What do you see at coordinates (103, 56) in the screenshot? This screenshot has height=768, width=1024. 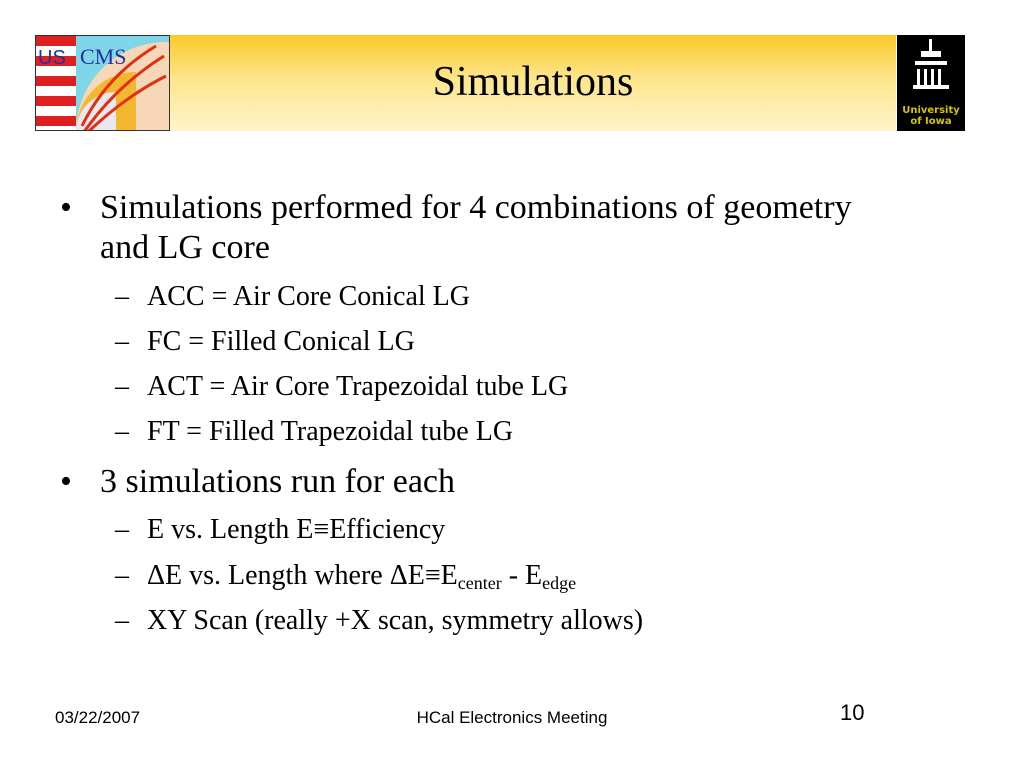 I see `svg-text: CMS` at bounding box center [103, 56].